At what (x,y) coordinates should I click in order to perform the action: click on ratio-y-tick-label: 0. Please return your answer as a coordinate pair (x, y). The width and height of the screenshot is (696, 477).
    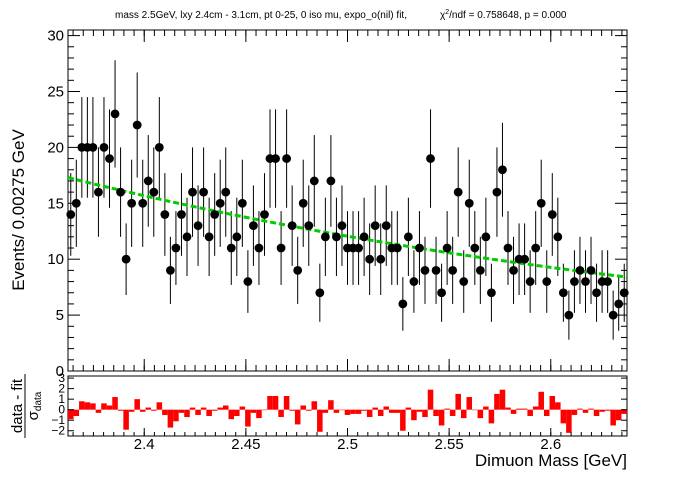
    Looking at the image, I should click on (61, 410).